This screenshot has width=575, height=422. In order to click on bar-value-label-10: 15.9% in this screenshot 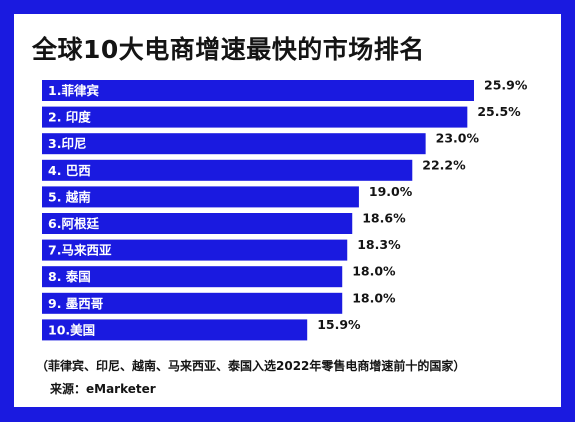, I will do `click(339, 324)`.